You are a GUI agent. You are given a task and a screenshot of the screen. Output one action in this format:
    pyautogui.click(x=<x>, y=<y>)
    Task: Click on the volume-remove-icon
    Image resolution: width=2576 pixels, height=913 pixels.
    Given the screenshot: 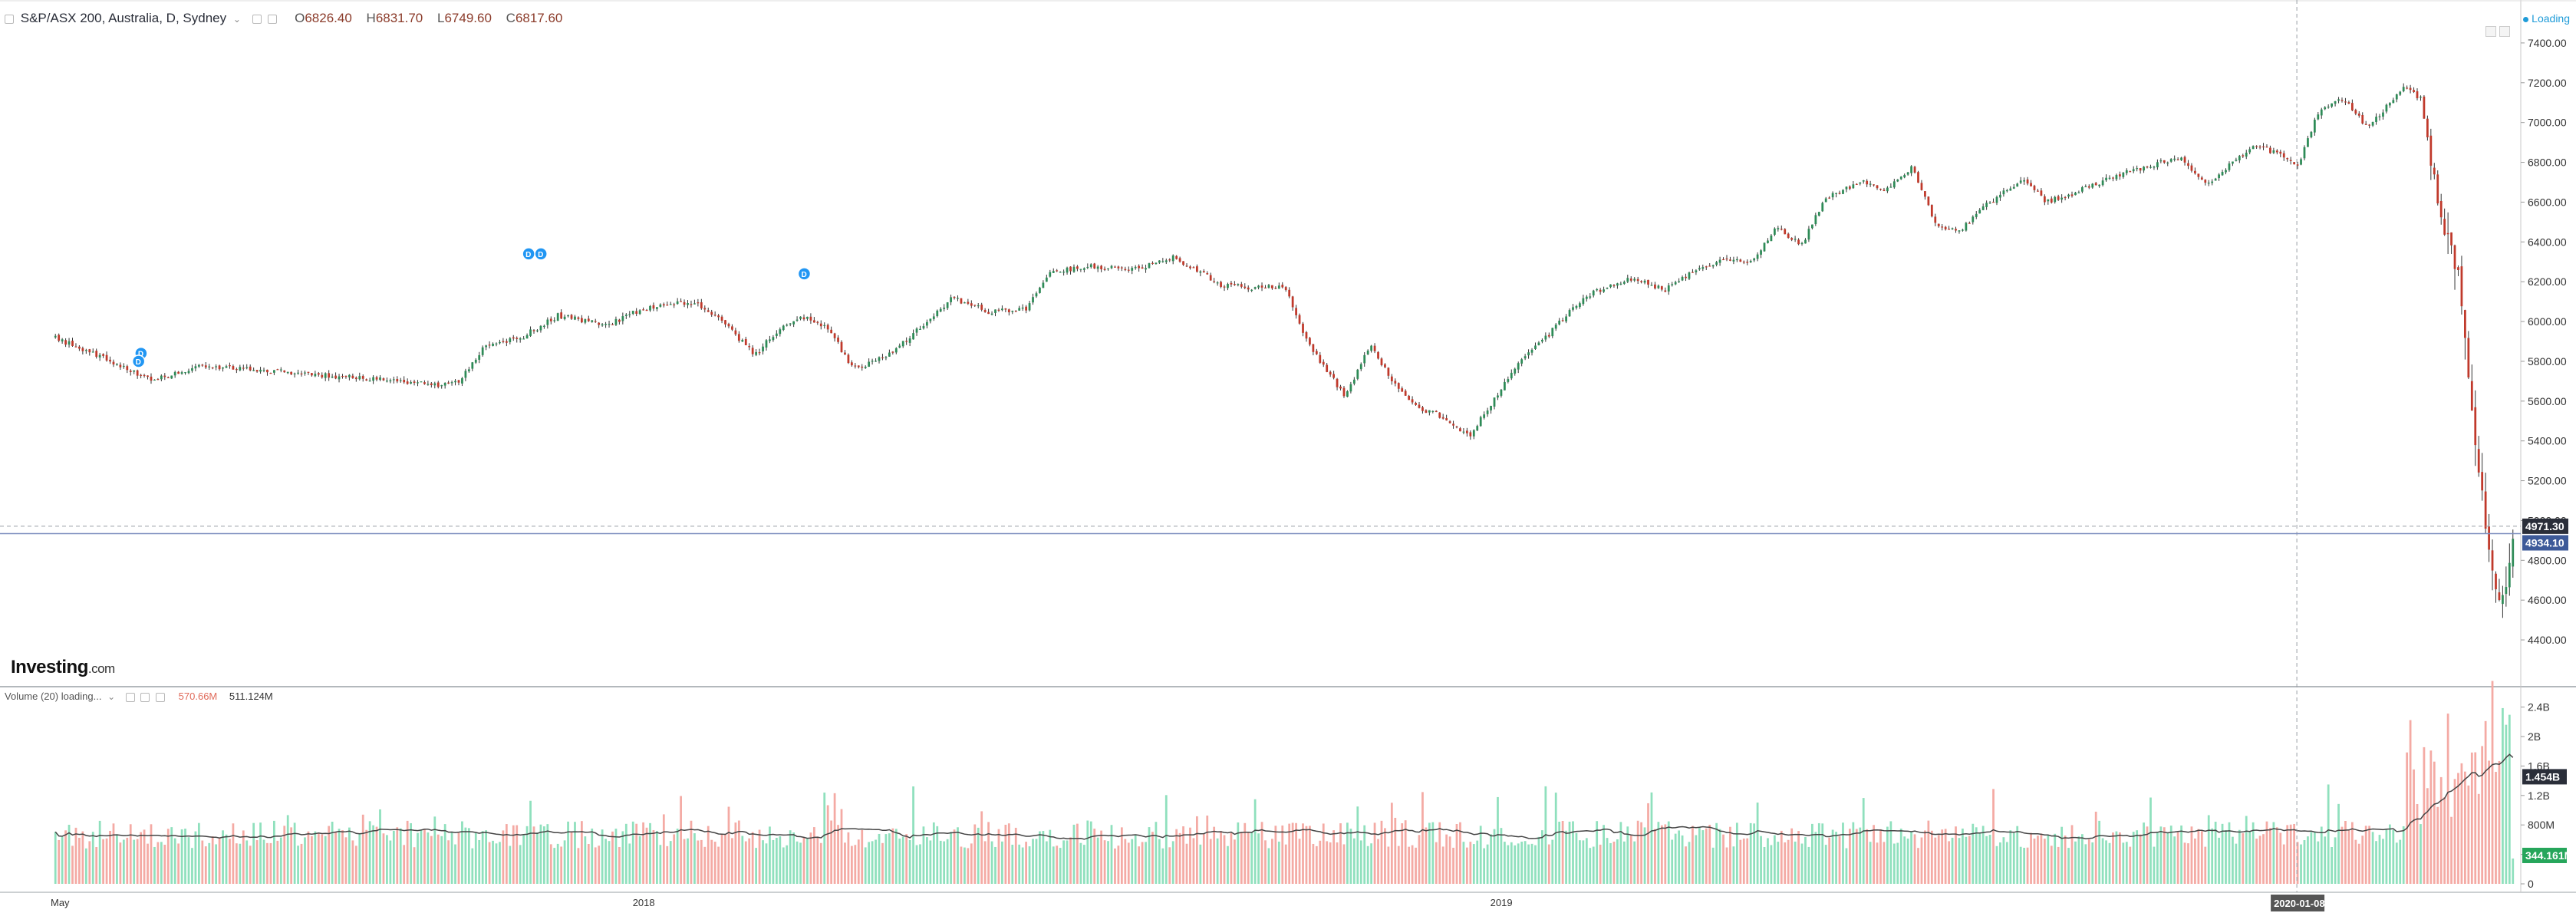 What is the action you would take?
    pyautogui.click(x=161, y=697)
    